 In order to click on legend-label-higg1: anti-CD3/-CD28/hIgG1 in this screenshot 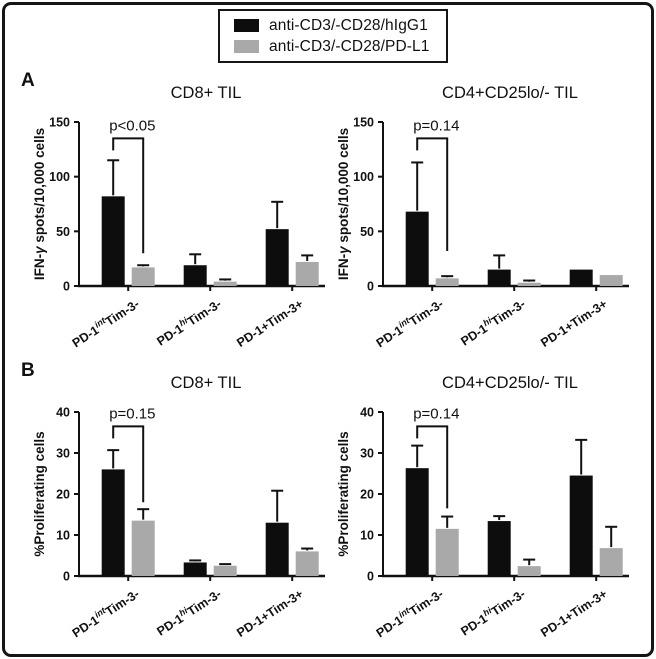, I will do `click(348, 25)`.